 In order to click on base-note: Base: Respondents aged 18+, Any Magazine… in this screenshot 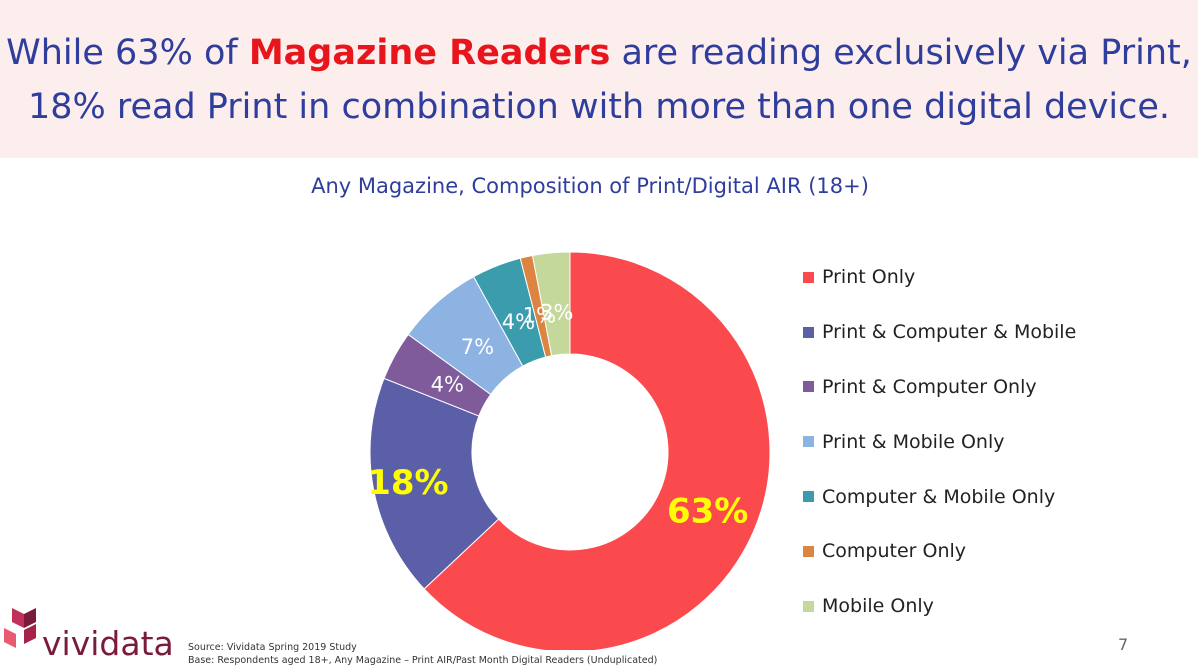, I will do `click(423, 660)`.